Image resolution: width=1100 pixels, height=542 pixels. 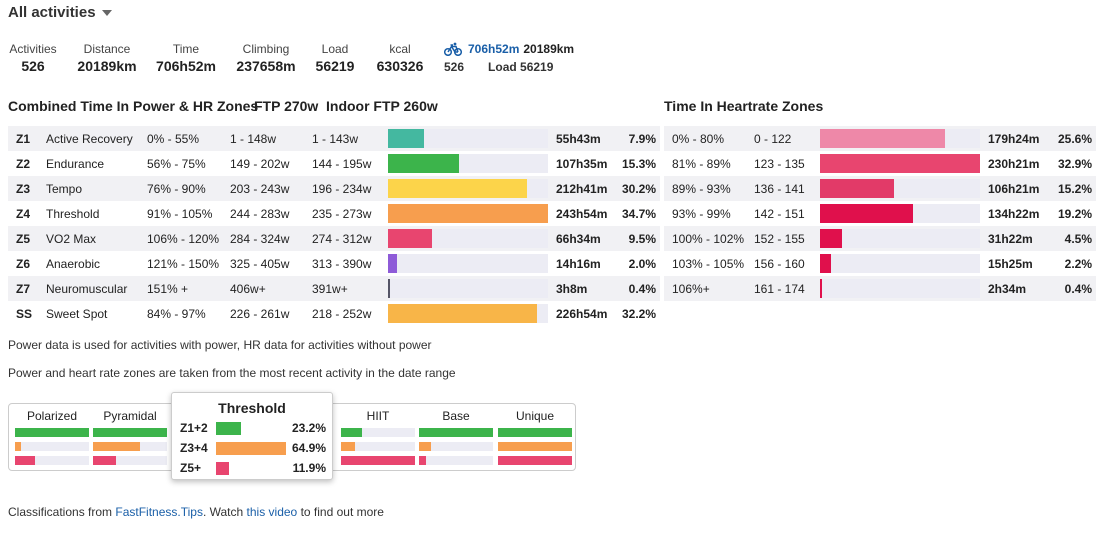 What do you see at coordinates (779, 164) in the screenshot?
I see `hr-zone-bpm: 123 - 135` at bounding box center [779, 164].